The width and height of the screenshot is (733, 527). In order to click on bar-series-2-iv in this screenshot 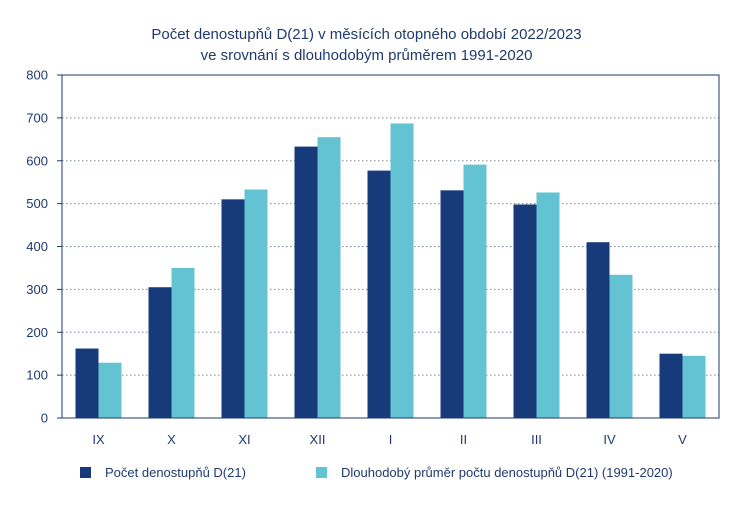, I will do `click(621, 346)`.